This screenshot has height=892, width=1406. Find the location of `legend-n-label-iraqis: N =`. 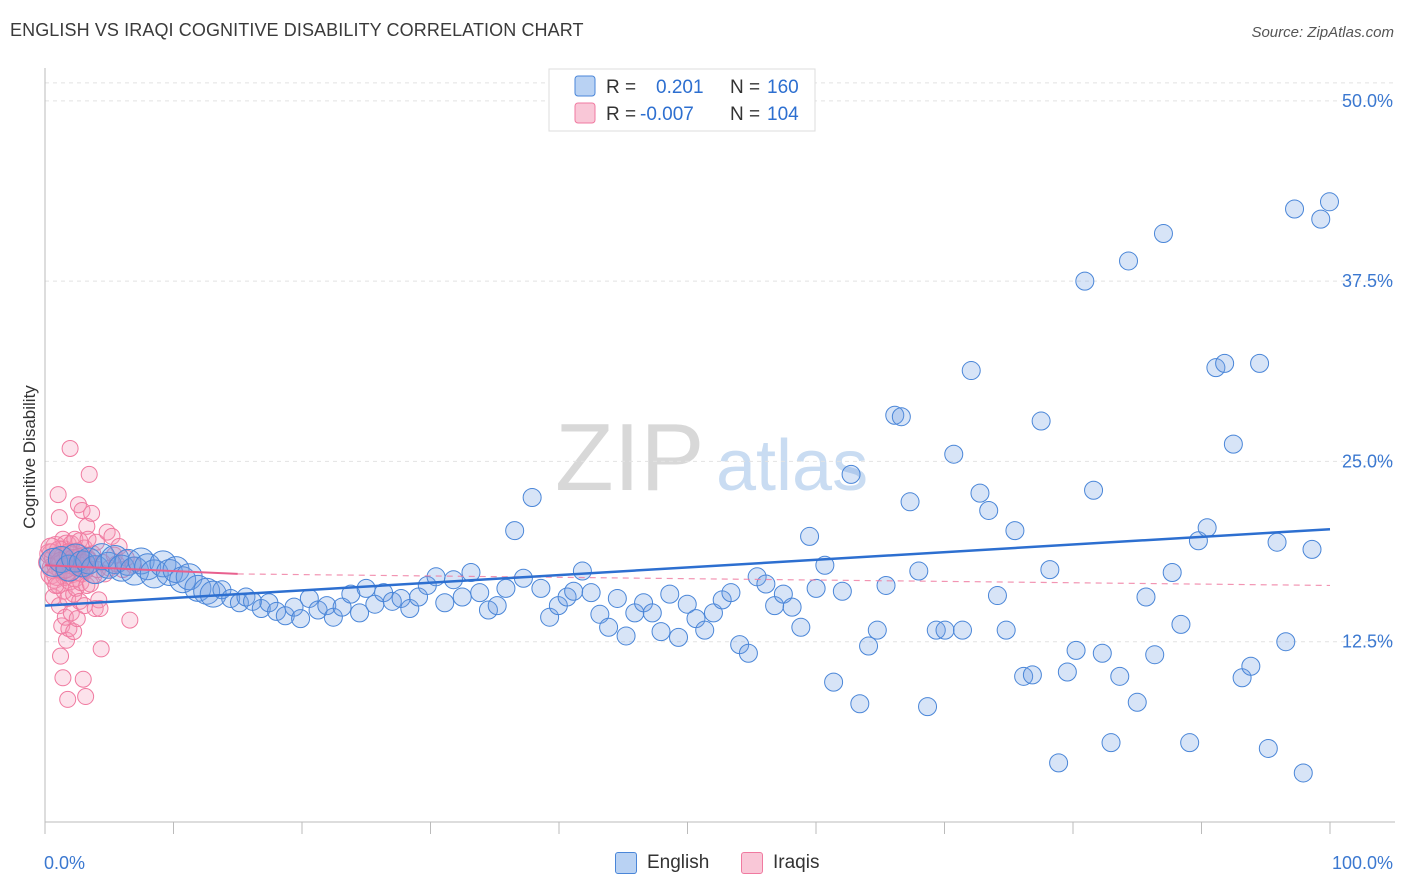

legend-n-label-iraqis: N = is located at coordinates (745, 114).